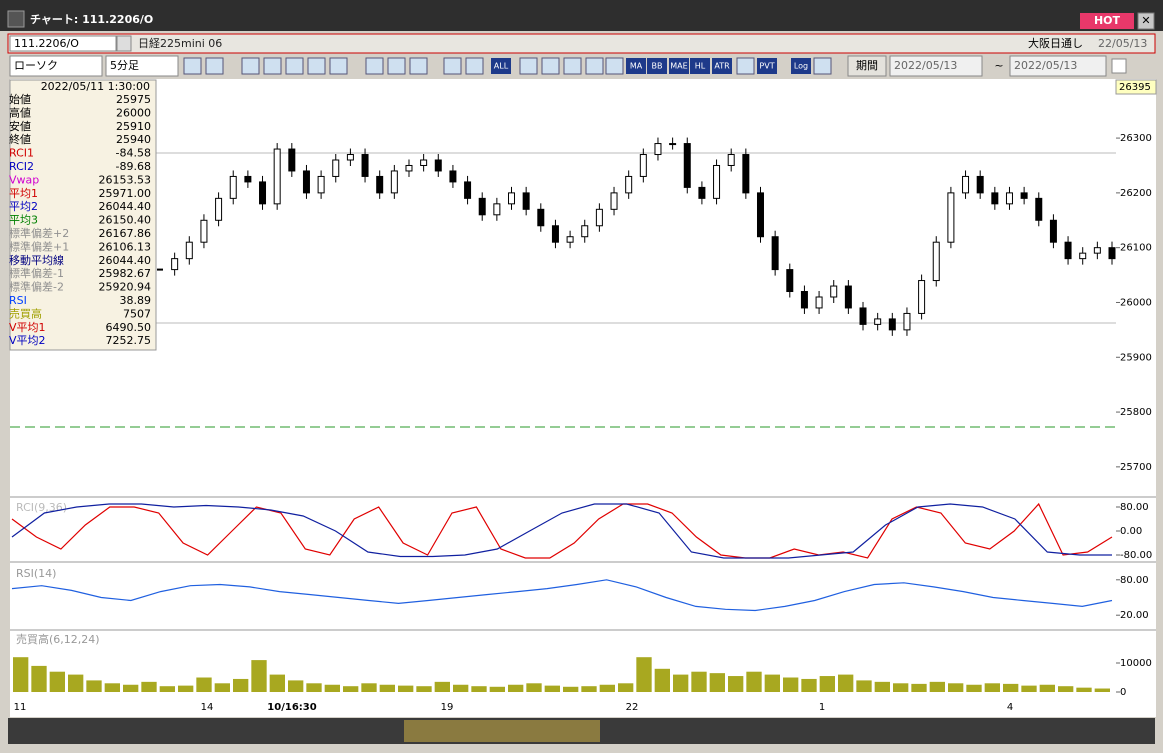 This screenshot has height=753, width=1163. I want to click on y-tick-label: 26100, so click(1136, 248).